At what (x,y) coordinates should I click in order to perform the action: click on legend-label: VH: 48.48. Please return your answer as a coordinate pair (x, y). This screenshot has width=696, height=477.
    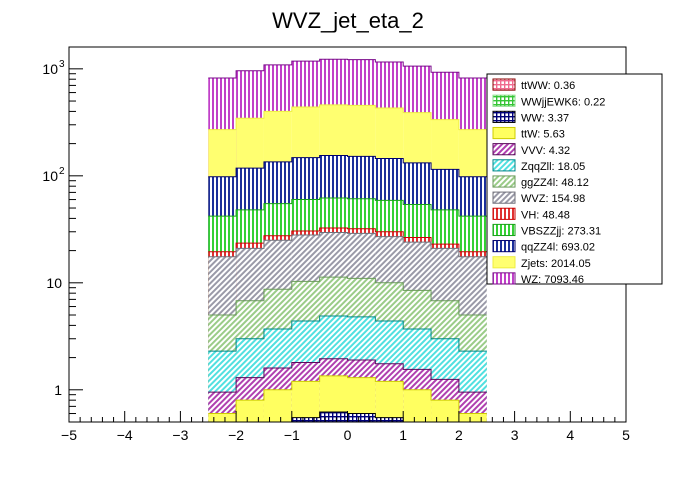
    Looking at the image, I should click on (545, 215).